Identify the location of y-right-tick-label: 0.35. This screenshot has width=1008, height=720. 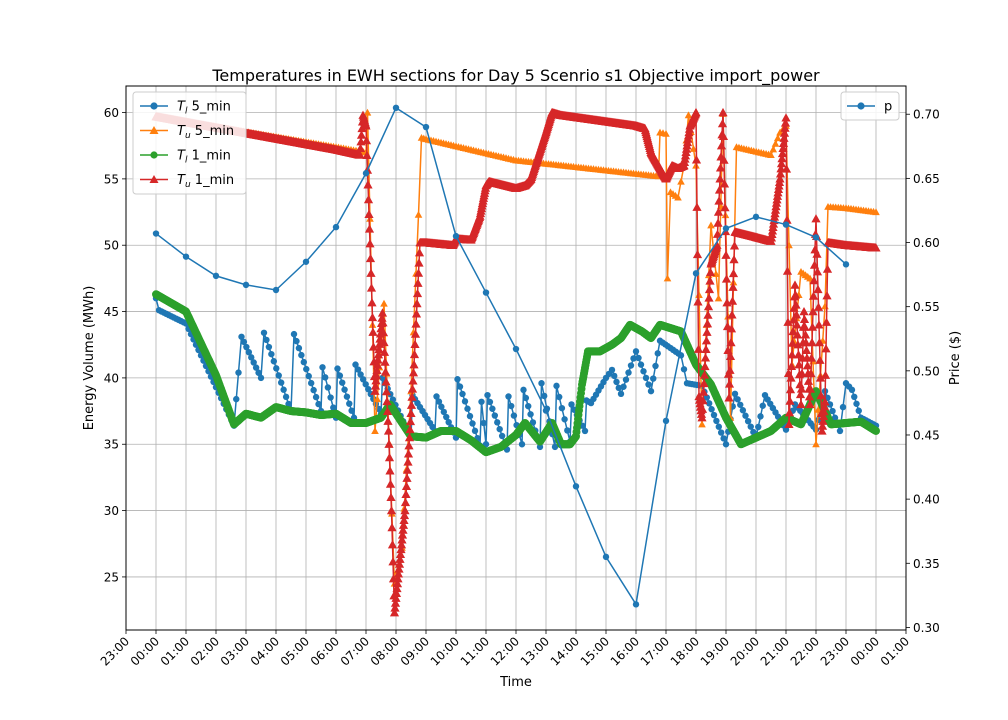
(926, 564).